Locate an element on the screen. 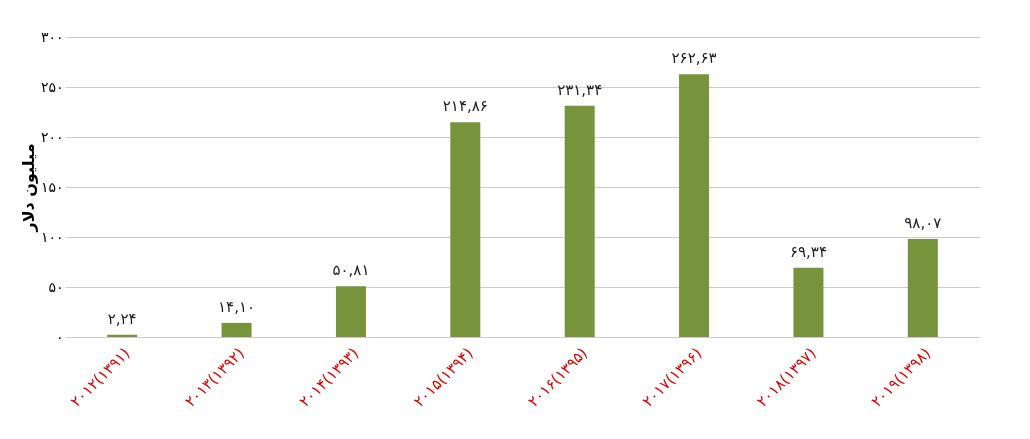  data-label: ۲۶۲,۶۳ is located at coordinates (694, 58).